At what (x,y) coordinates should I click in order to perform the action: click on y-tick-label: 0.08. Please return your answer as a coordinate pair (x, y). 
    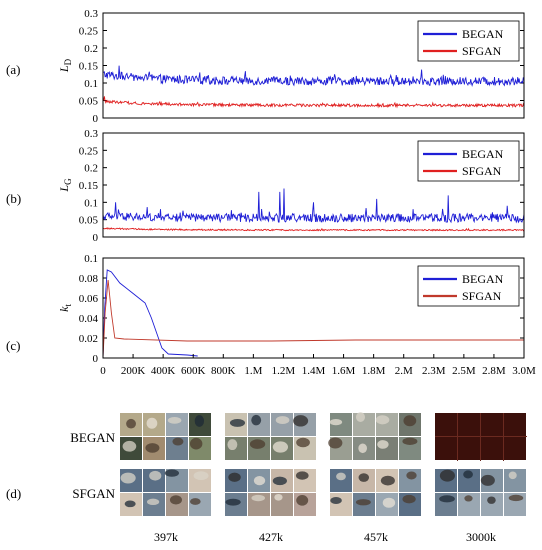
    Looking at the image, I should click on (89, 279).